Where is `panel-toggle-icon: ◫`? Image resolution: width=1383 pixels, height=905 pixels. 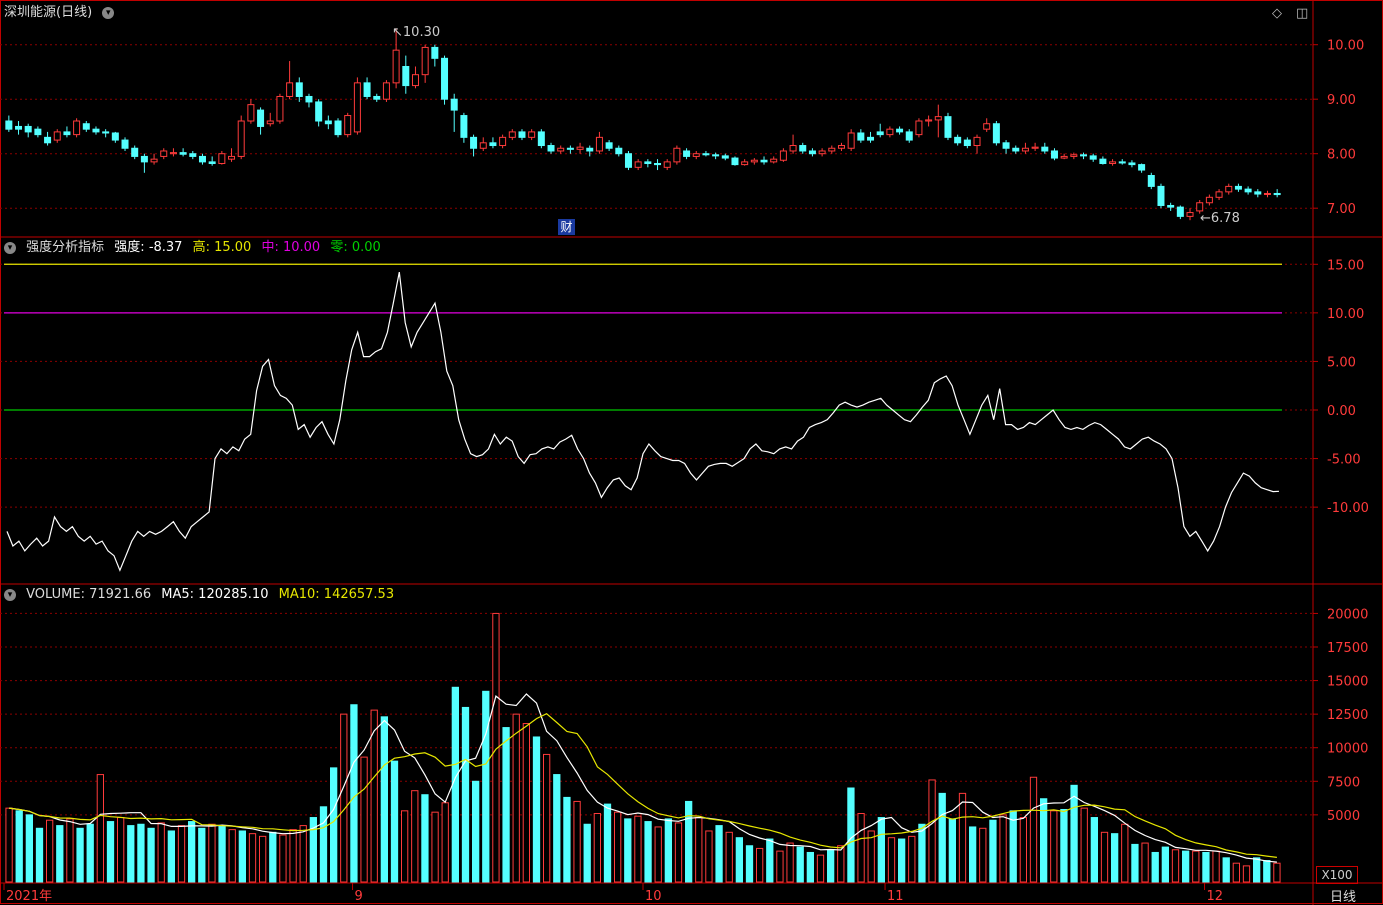
panel-toggle-icon: ◫ is located at coordinates (1302, 13).